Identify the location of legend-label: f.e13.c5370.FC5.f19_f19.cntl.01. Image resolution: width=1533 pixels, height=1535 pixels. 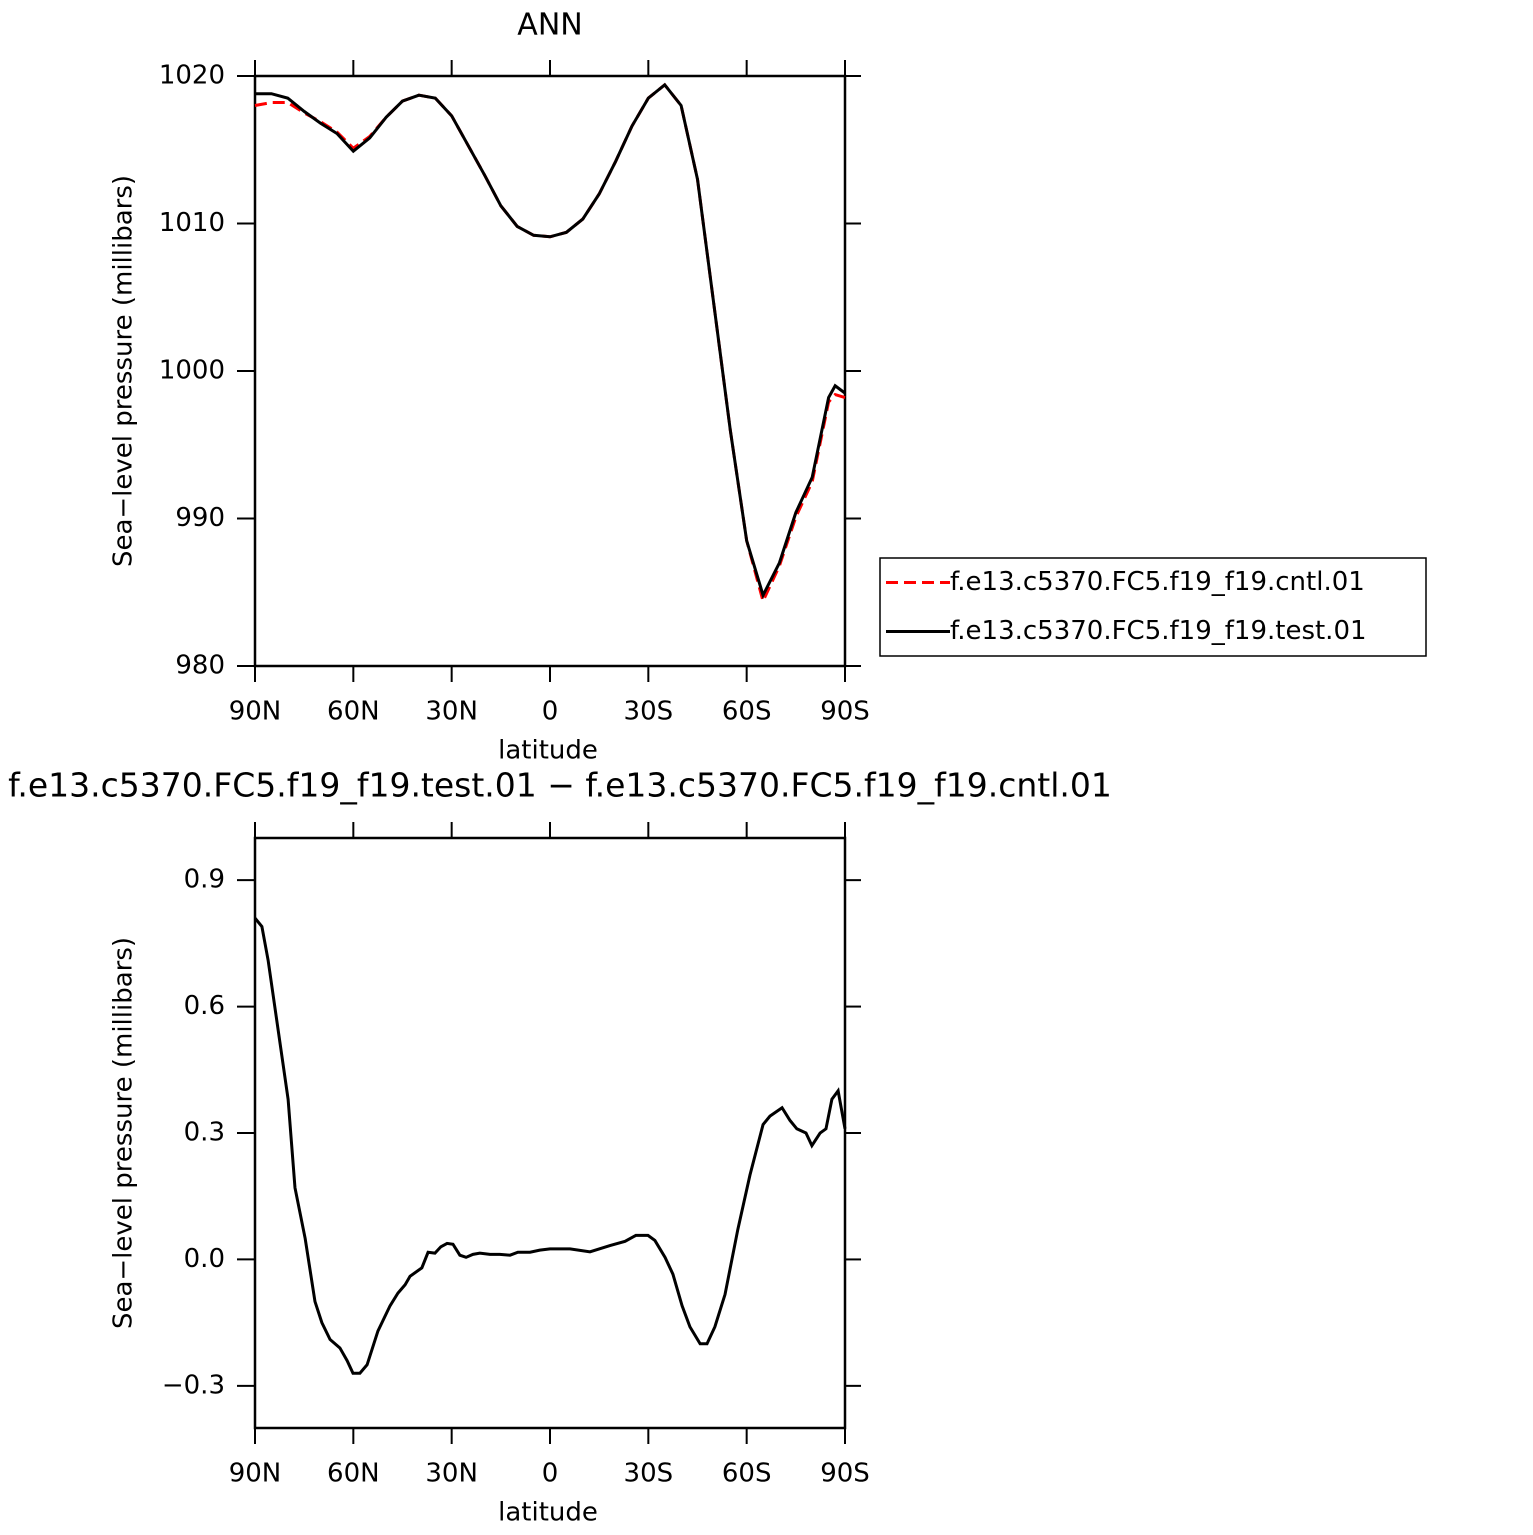
(1157, 582).